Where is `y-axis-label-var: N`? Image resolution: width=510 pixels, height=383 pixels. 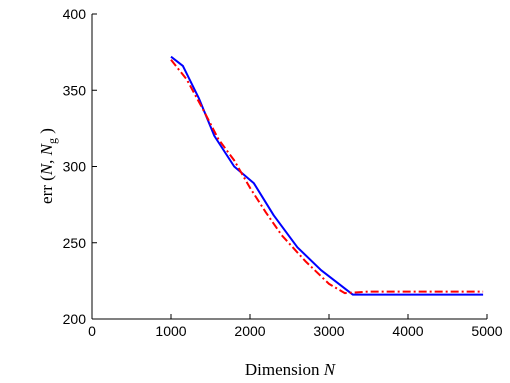
y-axis-label-var: N is located at coordinates (46, 169).